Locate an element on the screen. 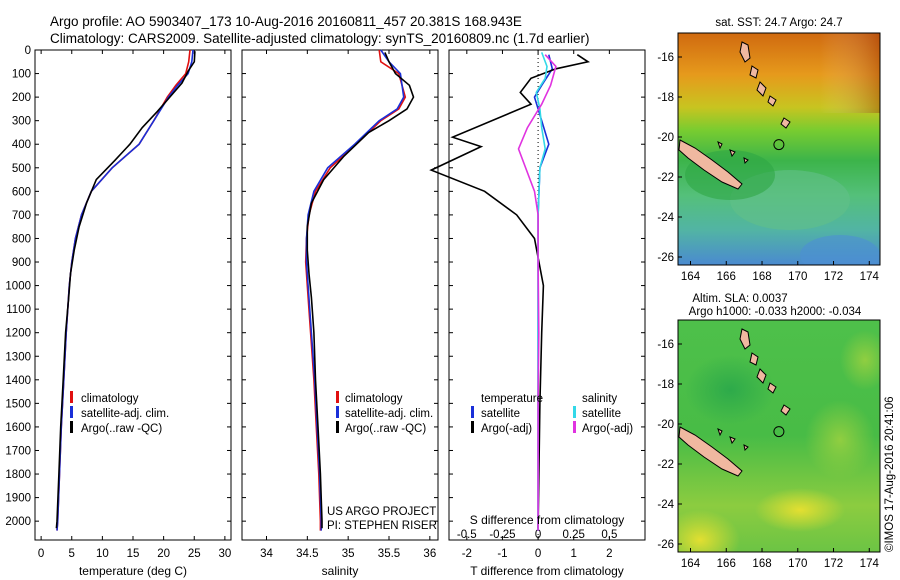  depth-tick-label: 0 is located at coordinates (28, 51).